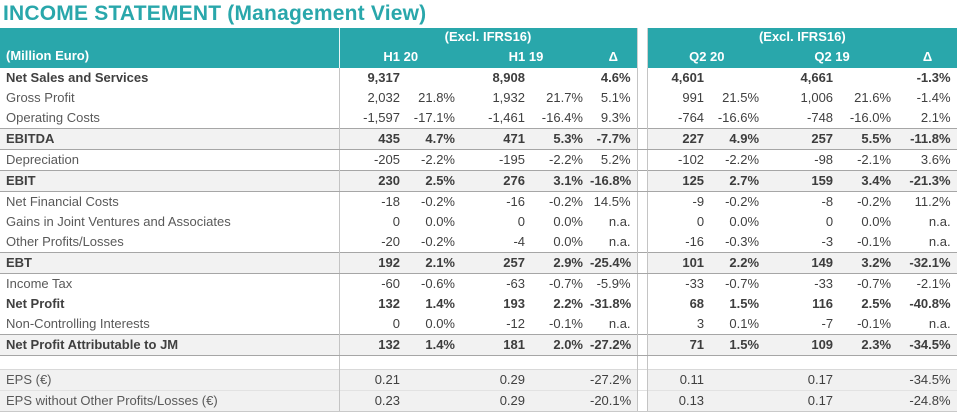 The width and height of the screenshot is (957, 420). What do you see at coordinates (170, 139) in the screenshot?
I see `row-label: EBITDA` at bounding box center [170, 139].